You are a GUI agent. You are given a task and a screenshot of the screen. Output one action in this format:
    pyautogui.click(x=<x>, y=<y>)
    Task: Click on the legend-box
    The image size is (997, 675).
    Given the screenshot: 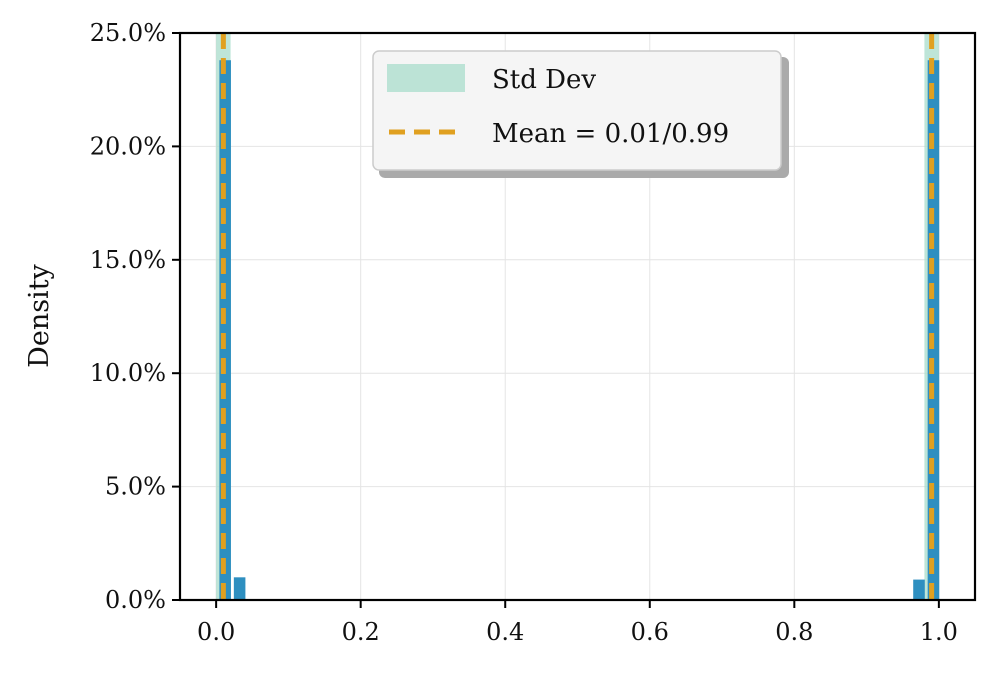 What is the action you would take?
    pyautogui.click(x=577, y=110)
    